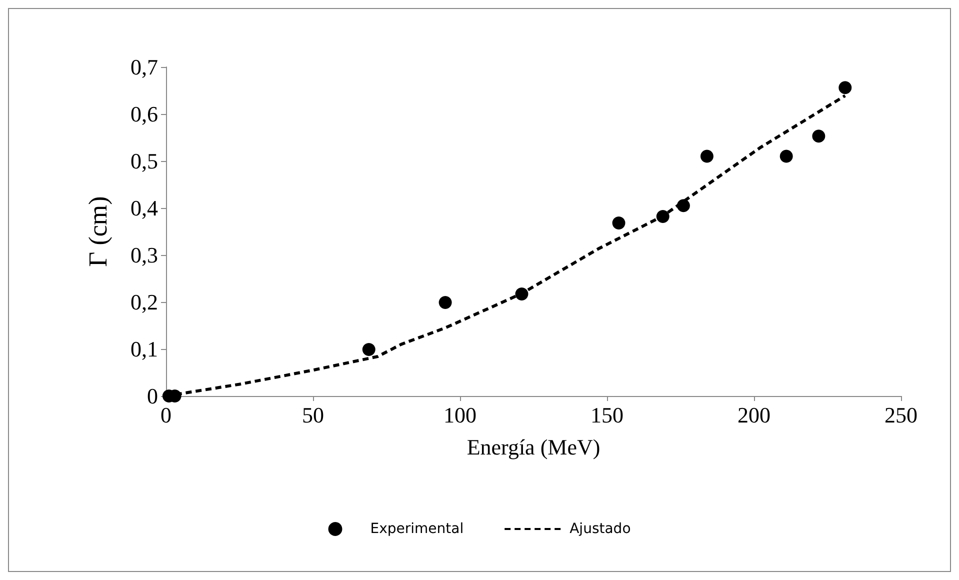 The width and height of the screenshot is (959, 580). Describe the element at coordinates (144, 67) in the screenshot. I see `y-tick-label: 0,7` at that location.